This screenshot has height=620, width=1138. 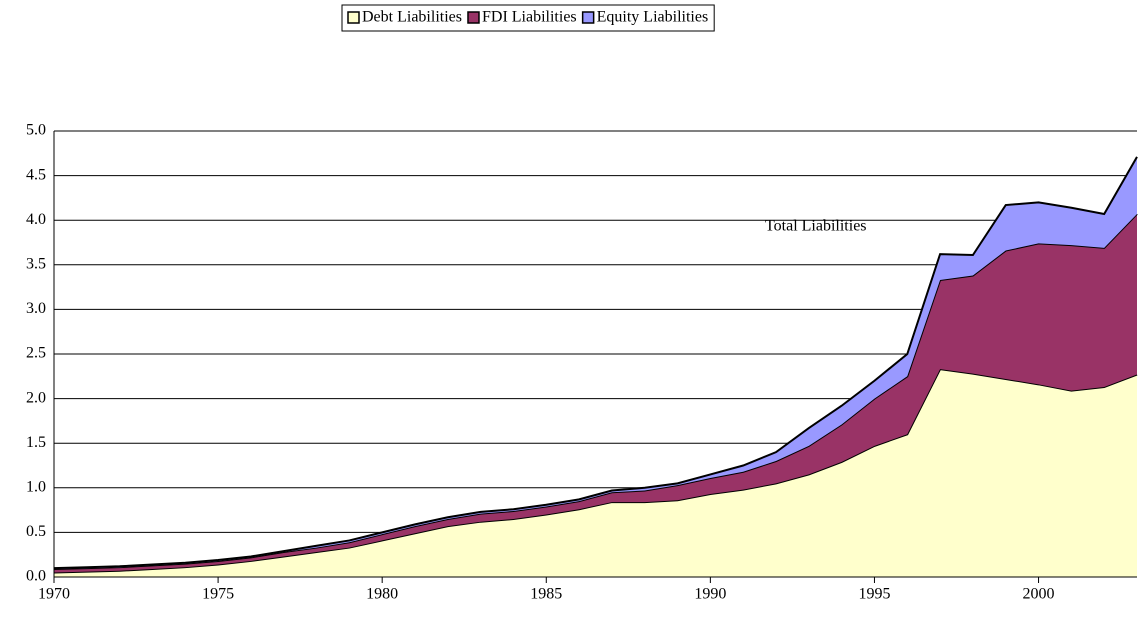 What do you see at coordinates (36, 442) in the screenshot?
I see `y-tick-label: 1.5` at bounding box center [36, 442].